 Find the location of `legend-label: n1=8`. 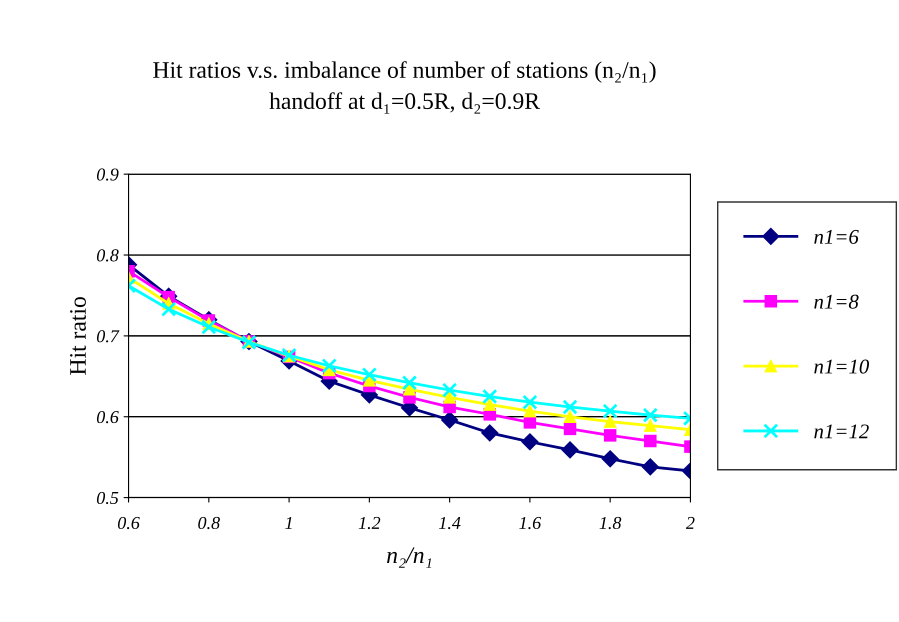

legend-label: n1=8 is located at coordinates (836, 301).